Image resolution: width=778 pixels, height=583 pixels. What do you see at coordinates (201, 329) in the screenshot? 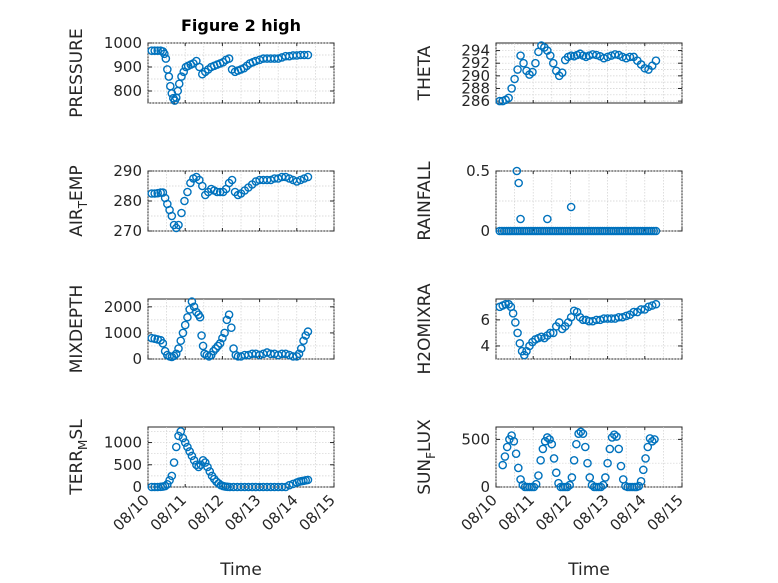
I see `subplot-5: 0 1000 2000 MIXDEPTH` at bounding box center [201, 329].